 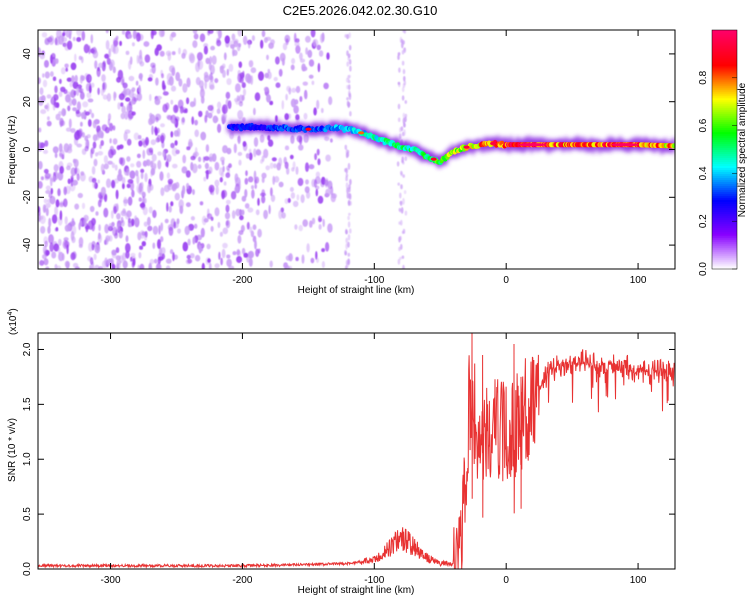 I want to click on snr-scale-close: ), so click(x=13, y=309).